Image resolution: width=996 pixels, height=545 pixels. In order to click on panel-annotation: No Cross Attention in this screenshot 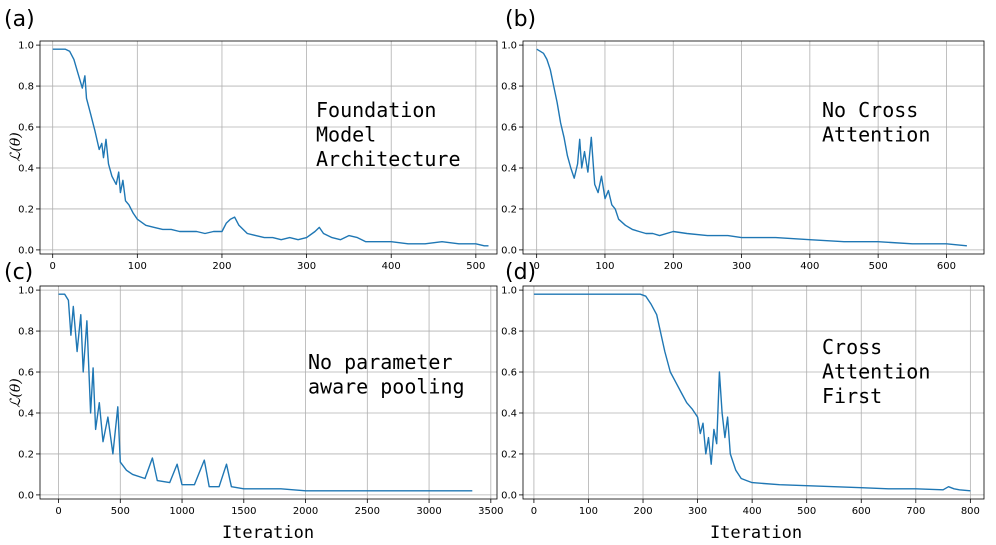, I will do `click(876, 122)`.